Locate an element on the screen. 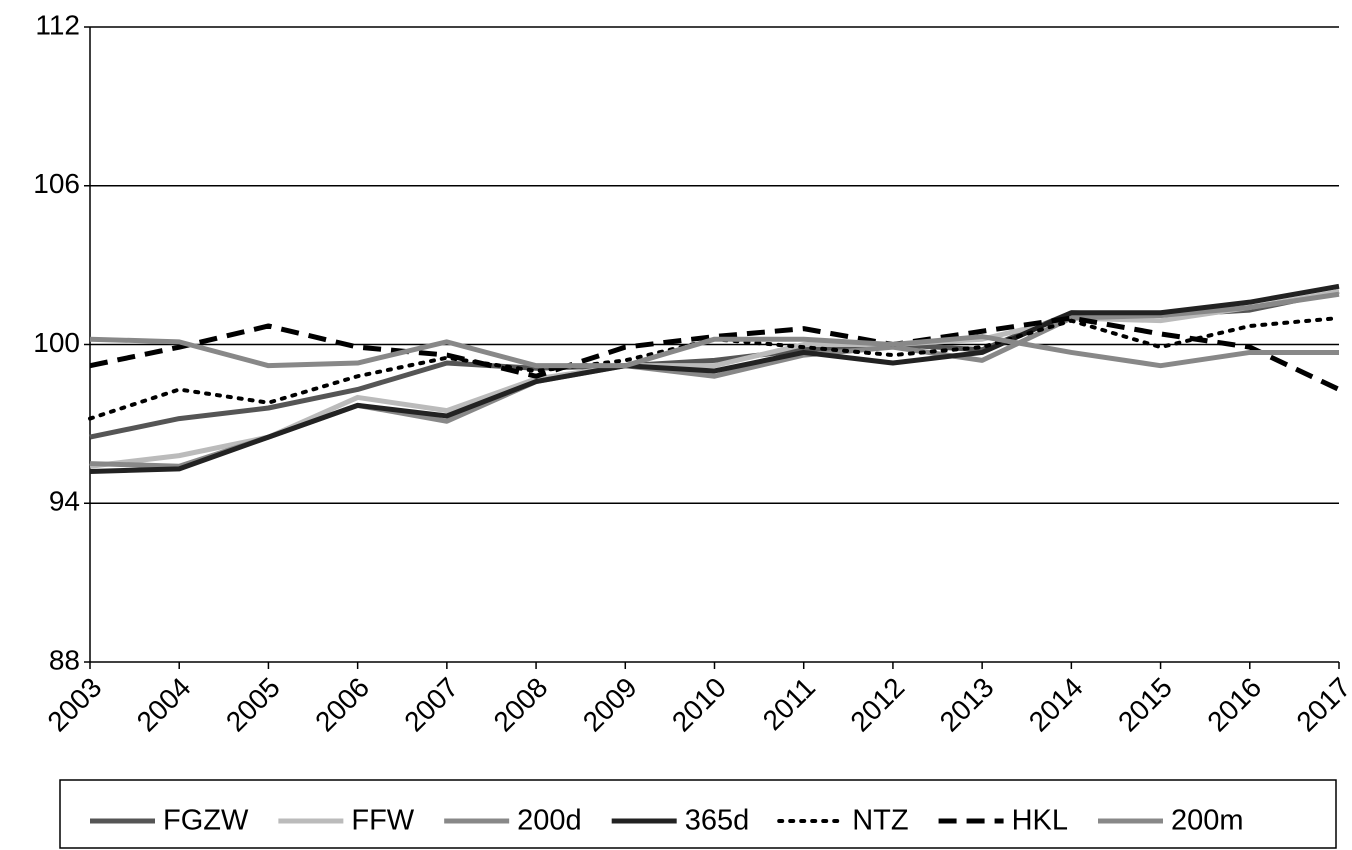 The height and width of the screenshot is (850, 1352). x-tick-label: 2014 is located at coordinates (1056, 705).